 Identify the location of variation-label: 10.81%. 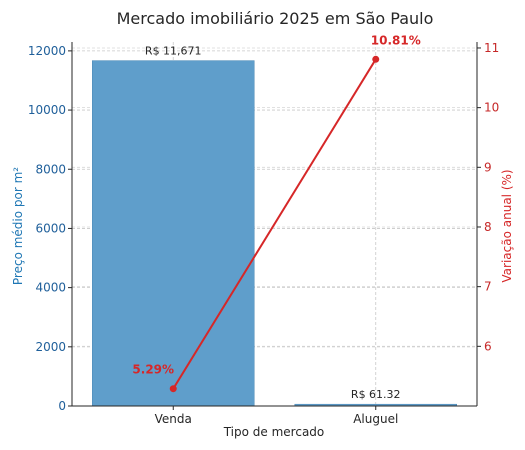
(396, 40).